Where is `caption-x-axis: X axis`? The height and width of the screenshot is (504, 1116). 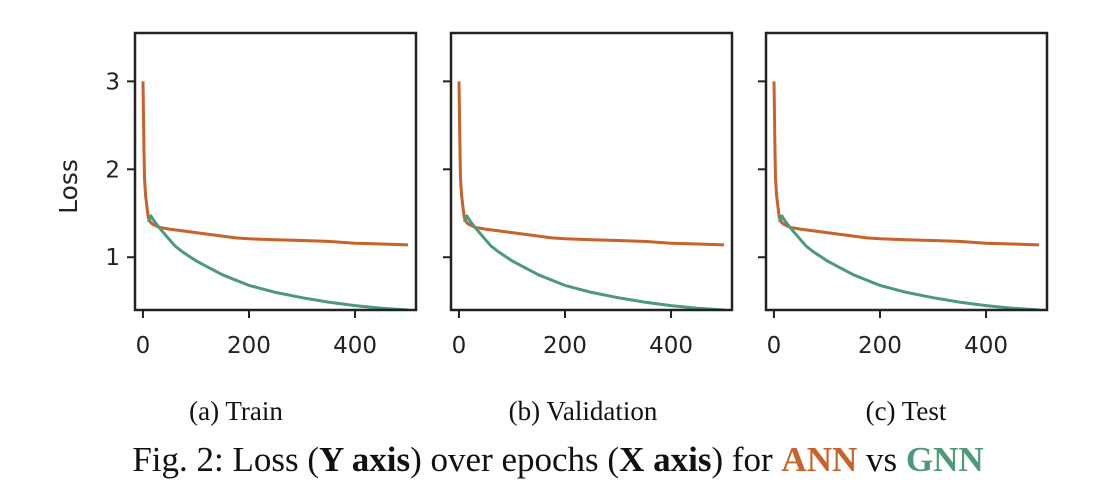
caption-x-axis: X axis is located at coordinates (665, 459).